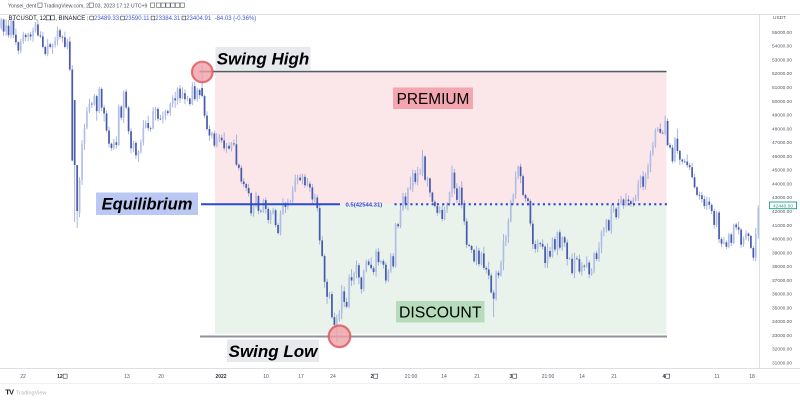 This screenshot has height=401, width=800. I want to click on svg-text: 54000.00, so click(782, 47).